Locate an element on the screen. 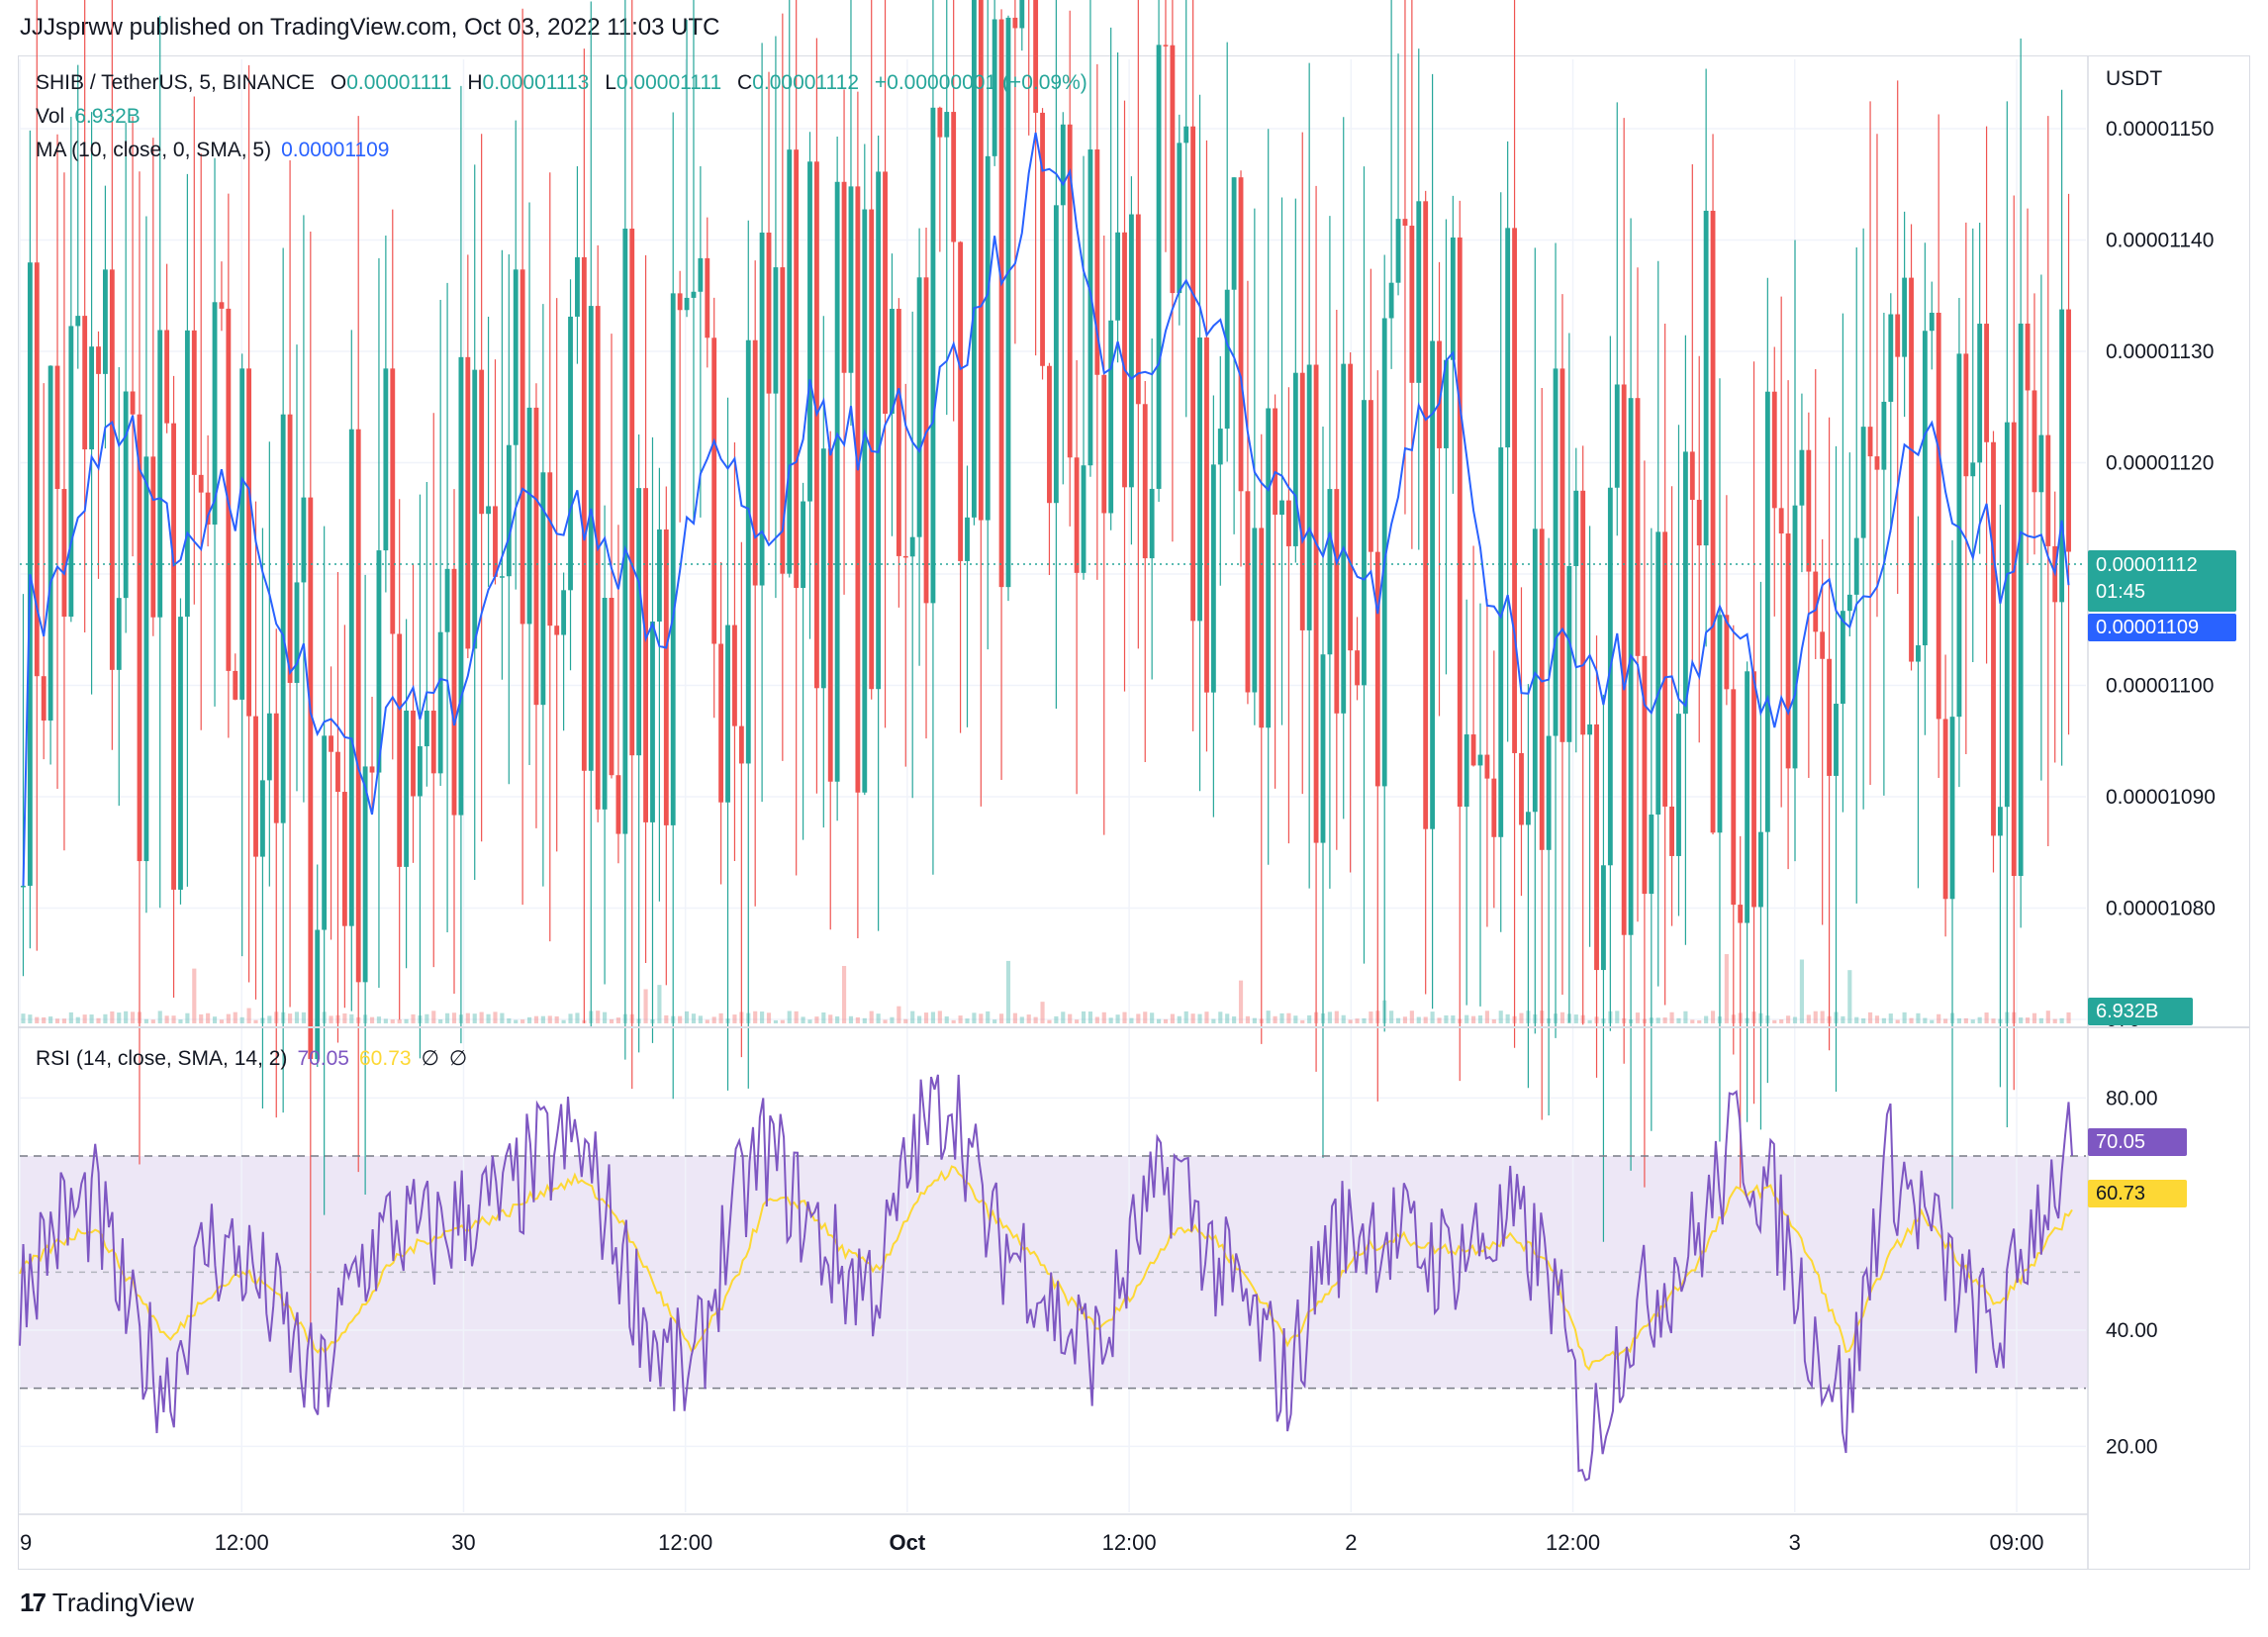 This screenshot has height=1637, width=2268. price-tick-label: 0.00001100 is located at coordinates (2160, 686).